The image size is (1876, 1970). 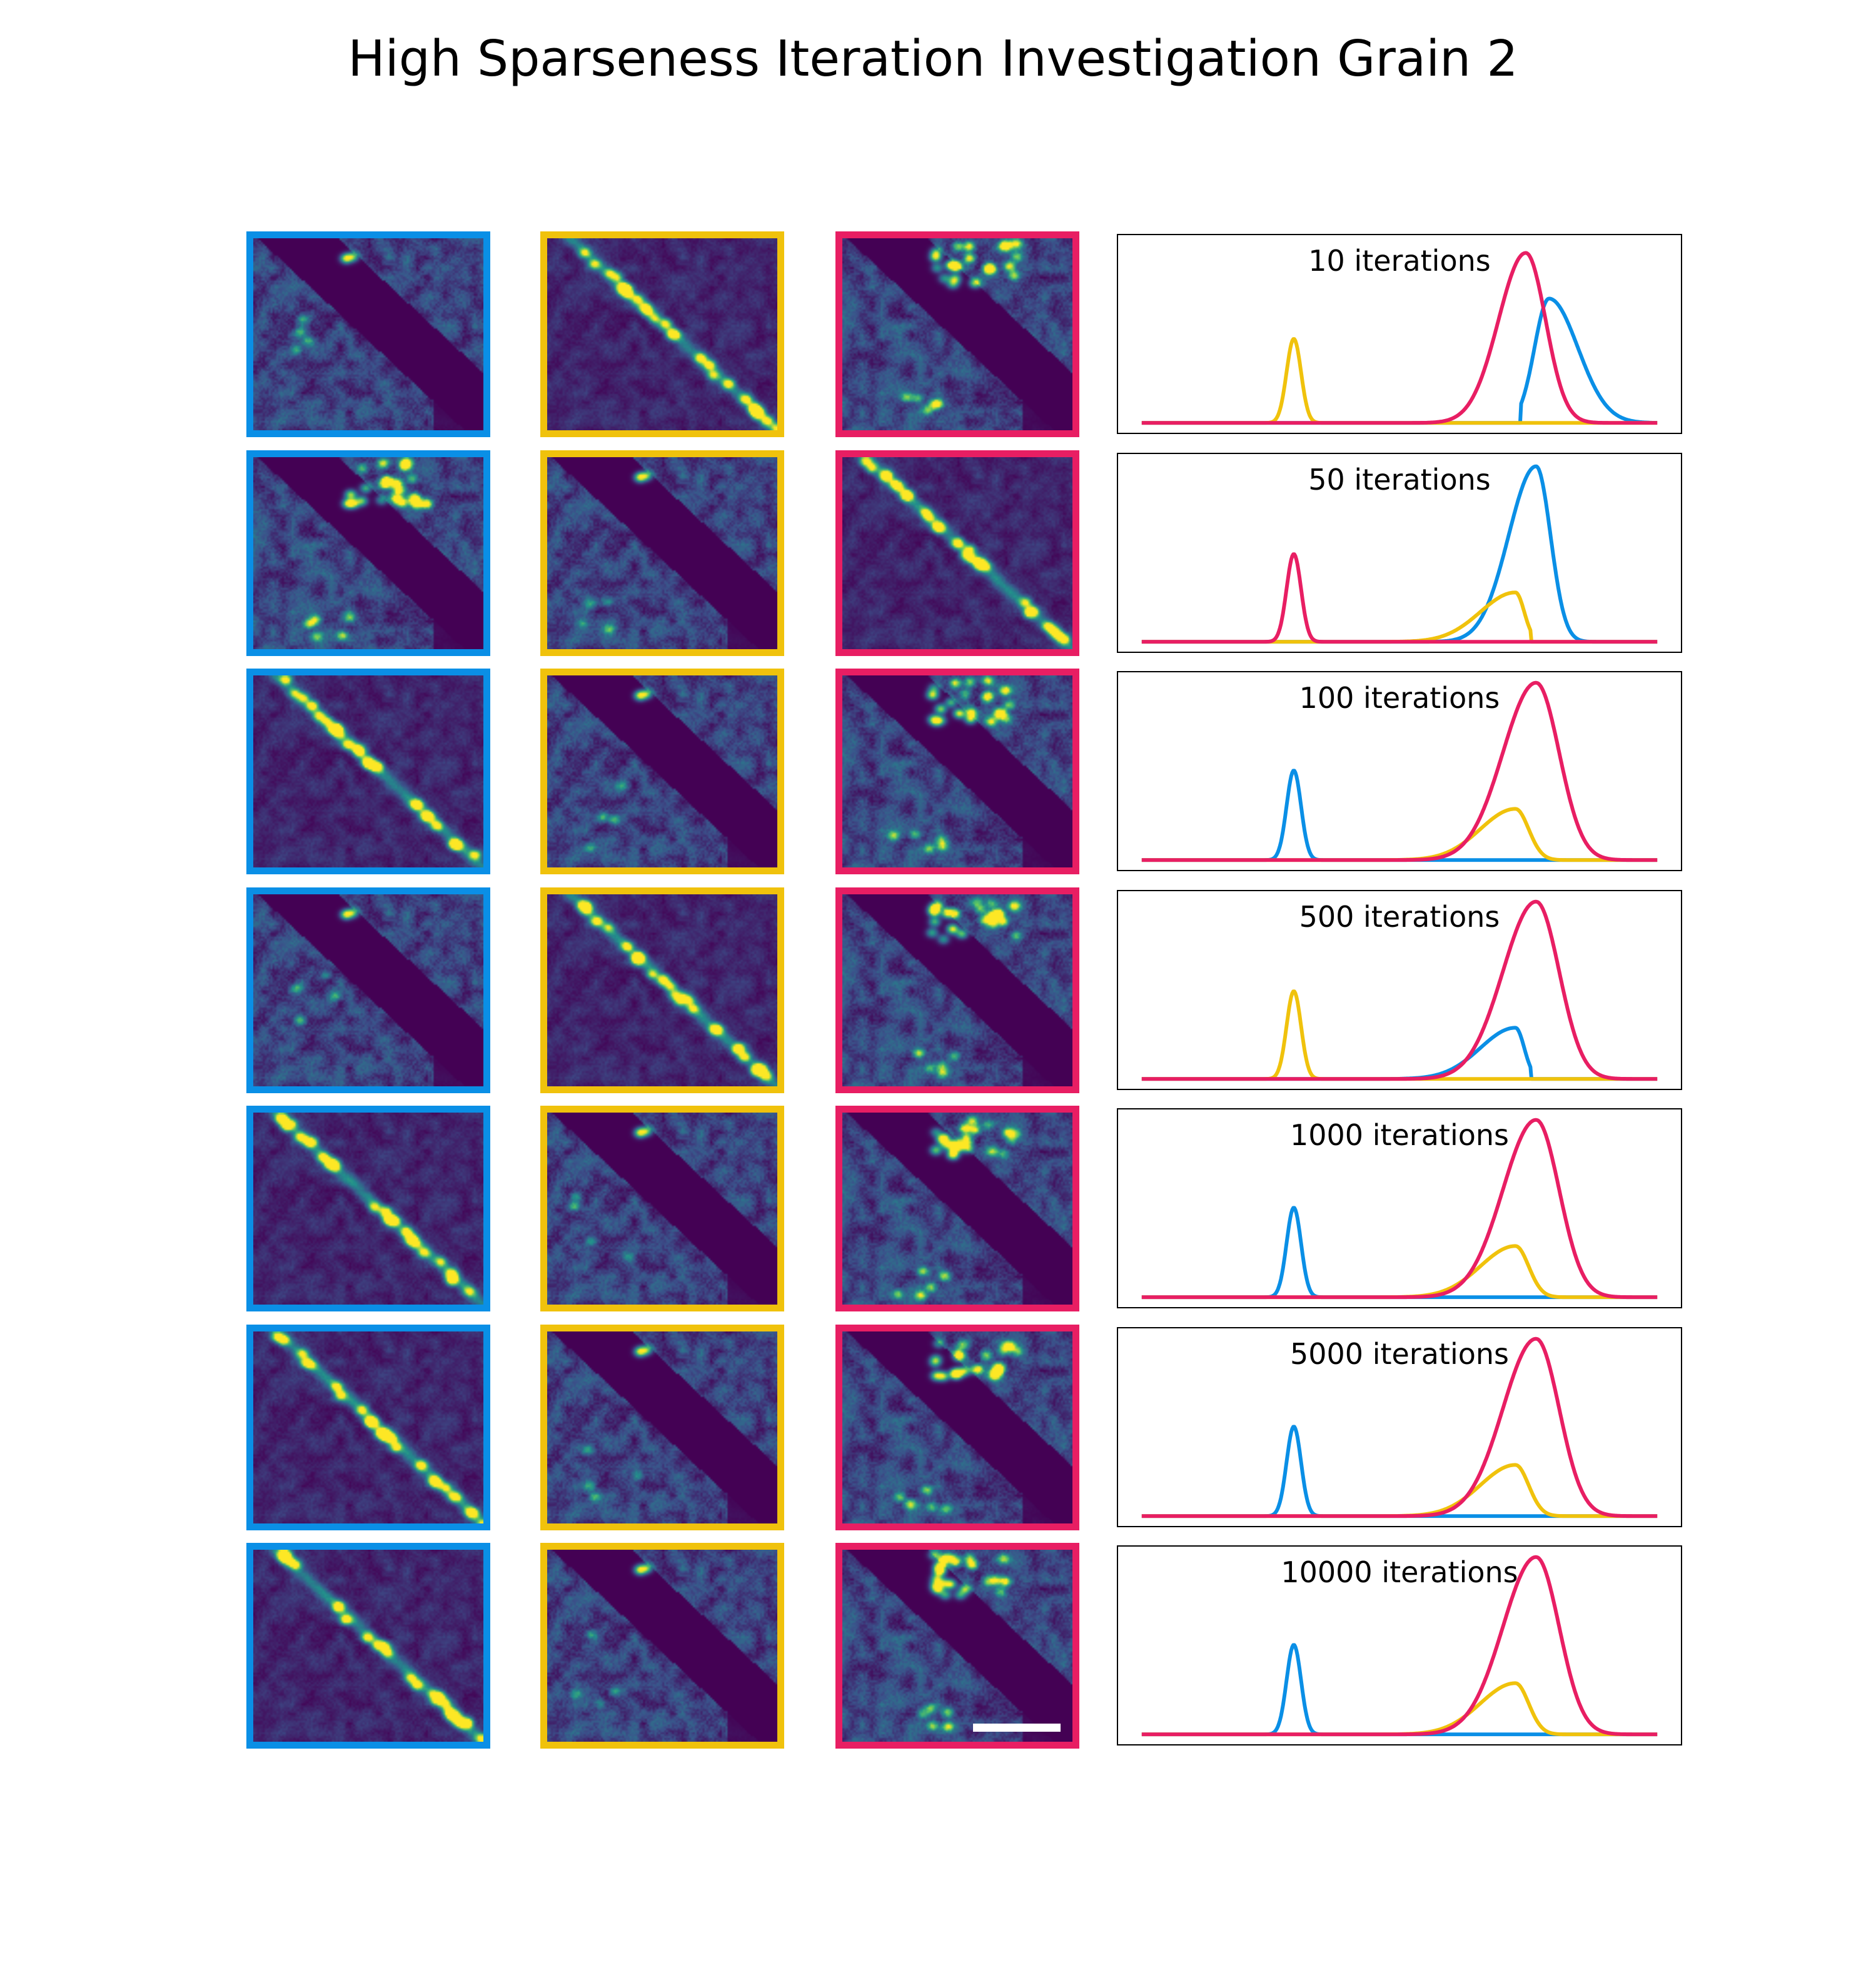 I want to click on iteration-label: 50 iterations, so click(x=1399, y=480).